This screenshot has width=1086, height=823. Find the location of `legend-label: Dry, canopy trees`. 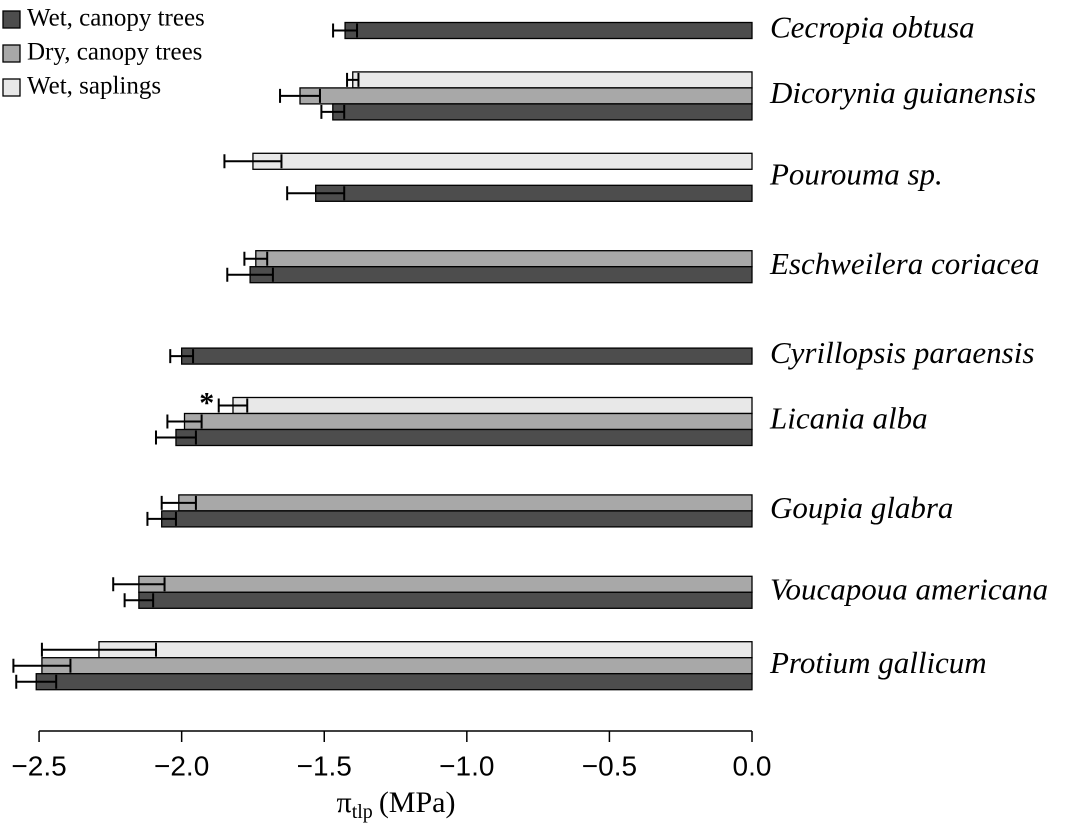

legend-label: Dry, canopy trees is located at coordinates (114, 52).